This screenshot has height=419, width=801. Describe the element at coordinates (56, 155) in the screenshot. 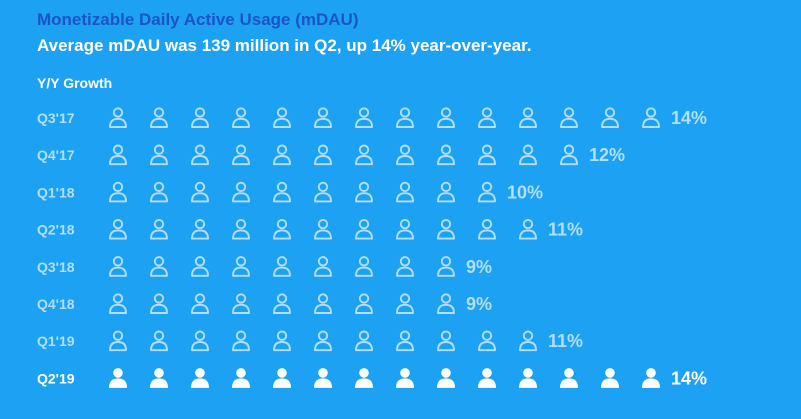

I see `category-label: Q4'17` at that location.